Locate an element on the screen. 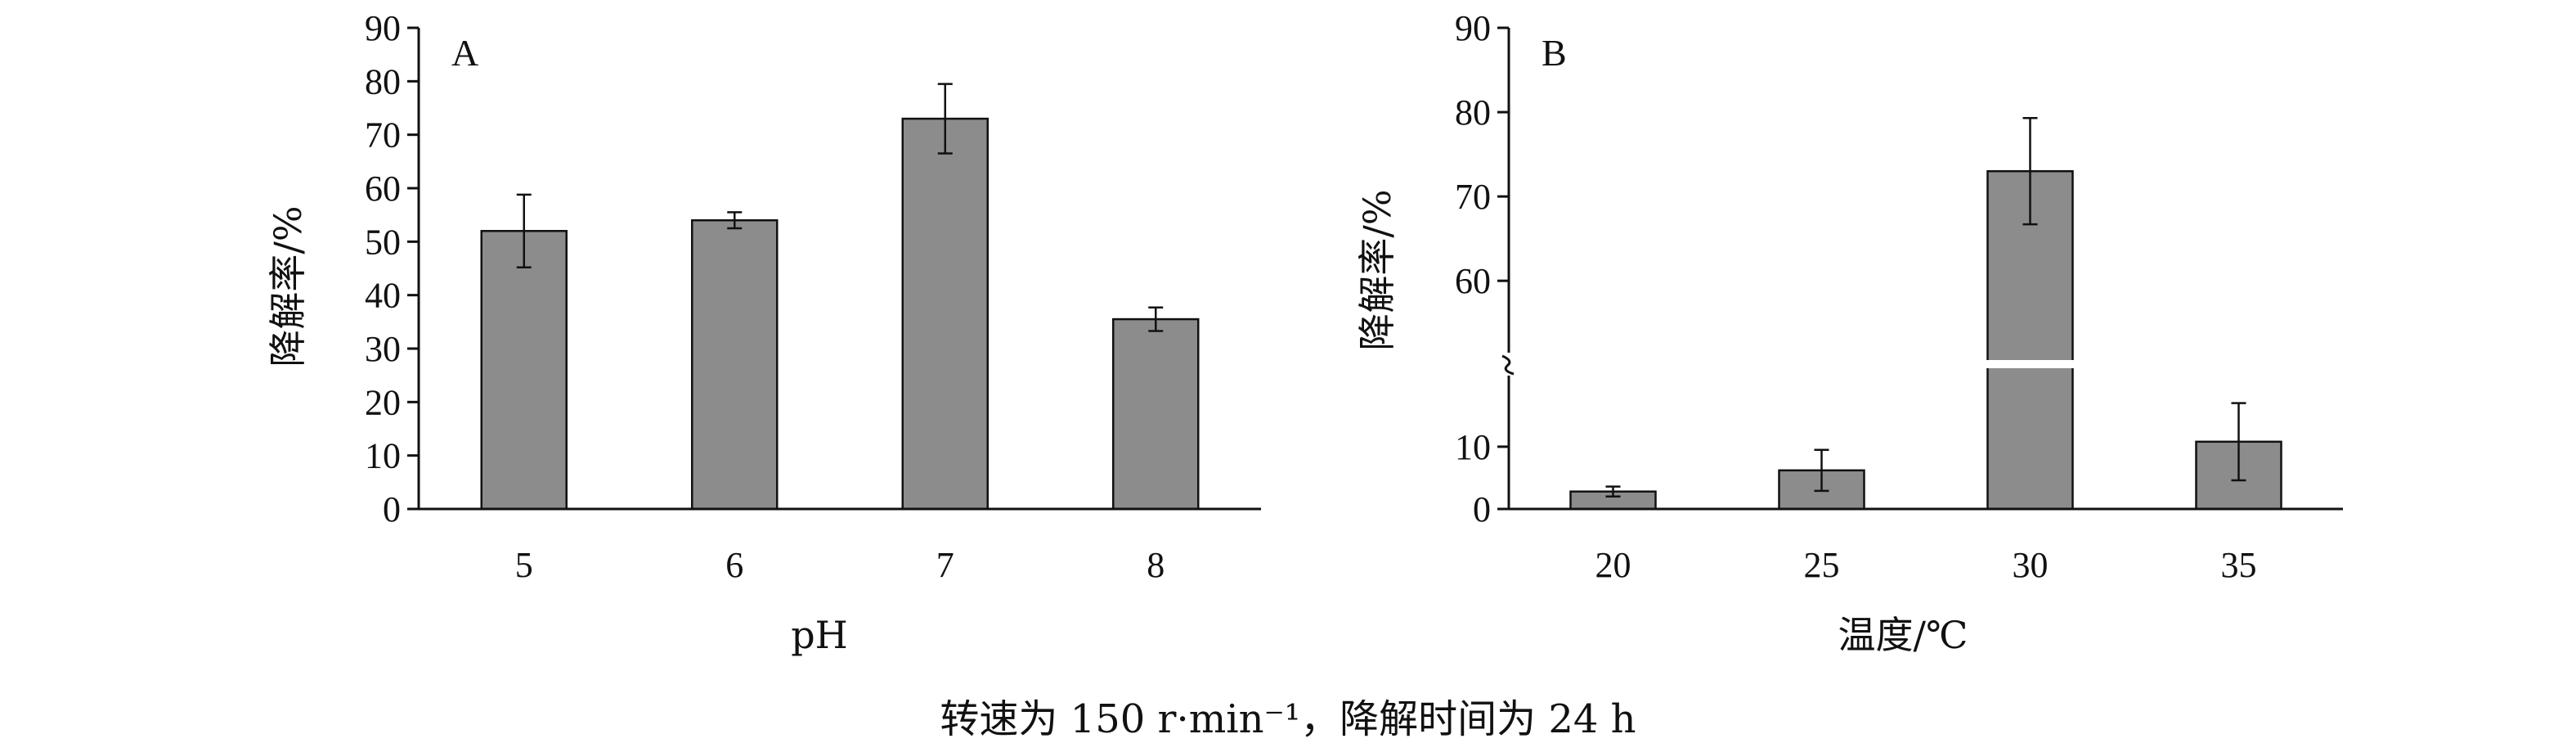 This screenshot has height=752, width=2576. panel-a-y-tick-label-40: 40 is located at coordinates (383, 296).